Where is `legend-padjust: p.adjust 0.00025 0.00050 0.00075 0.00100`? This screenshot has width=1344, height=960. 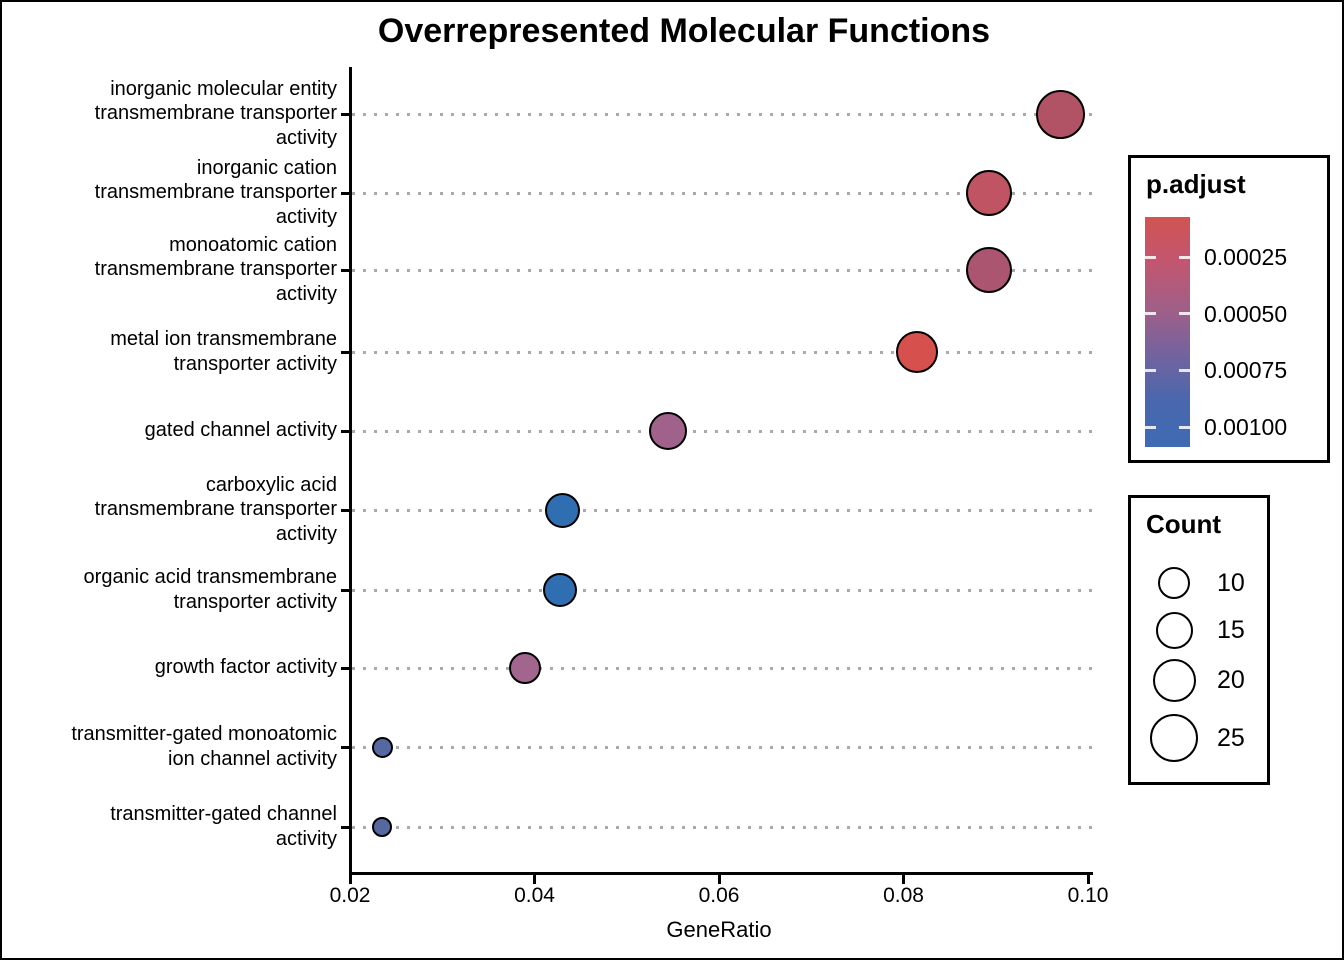 legend-padjust: p.adjust 0.00025 0.00050 0.00075 0.00100 is located at coordinates (1229, 309).